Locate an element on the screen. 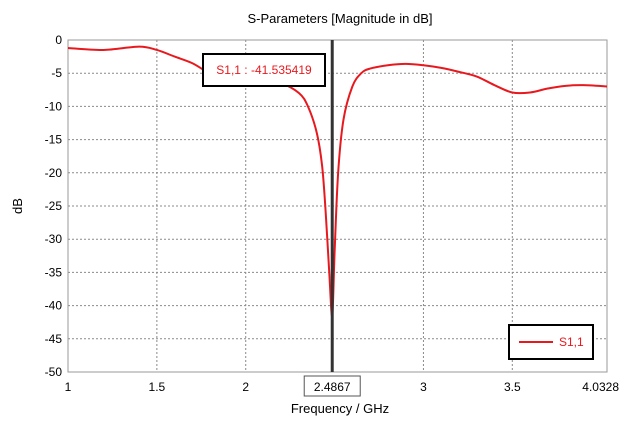 The image size is (627, 430). y-axis-ticks: 0 -5 -10 -15 -20 -25 -30 -35 -40 -45 -50 is located at coordinates (54, 206).